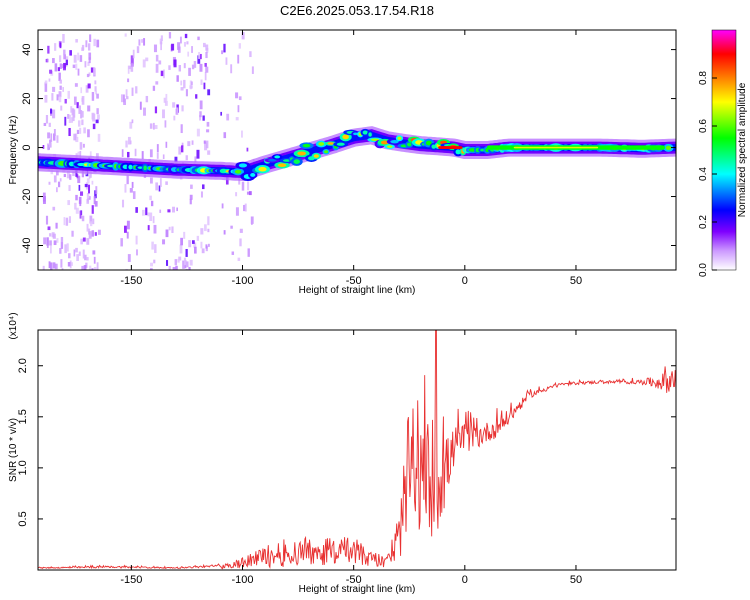 This screenshot has width=750, height=600. Describe the element at coordinates (27, 197) in the screenshot. I see `y-tick-label: -20` at that location.